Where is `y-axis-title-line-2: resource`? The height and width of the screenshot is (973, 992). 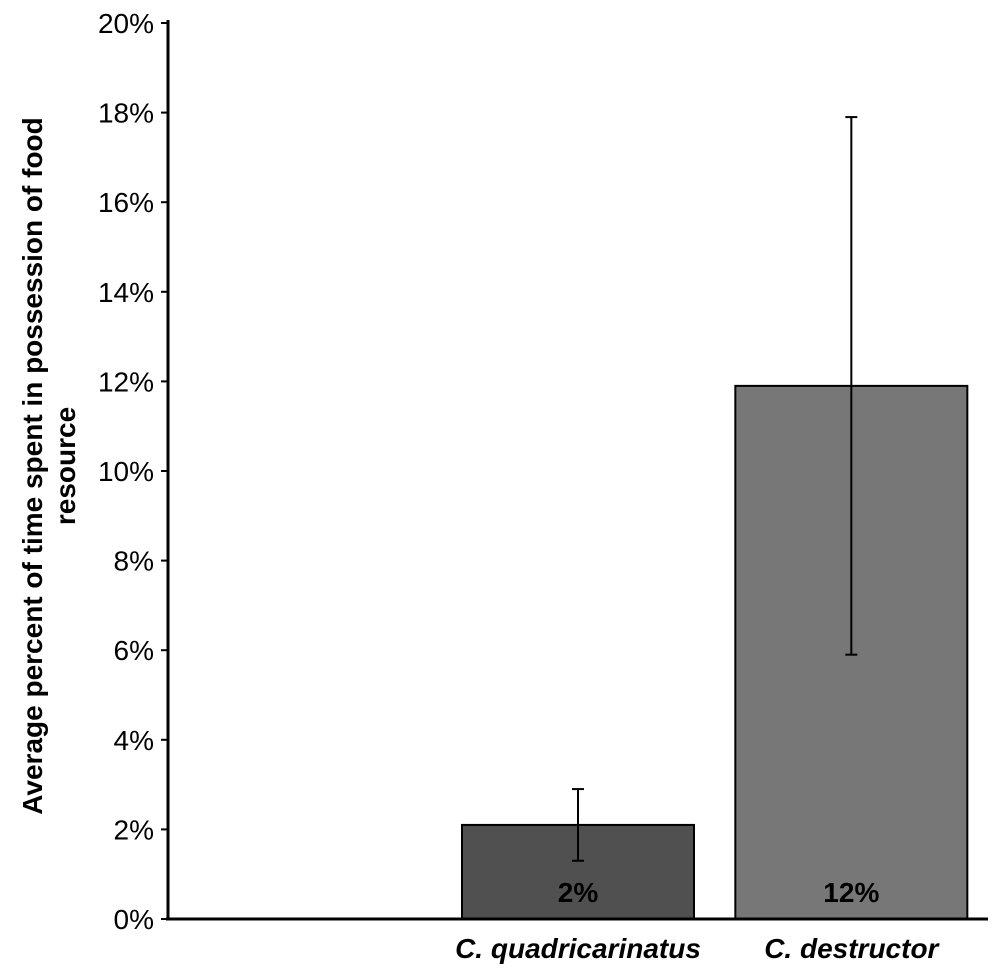
y-axis-title-line-2: resource is located at coordinates (65, 466).